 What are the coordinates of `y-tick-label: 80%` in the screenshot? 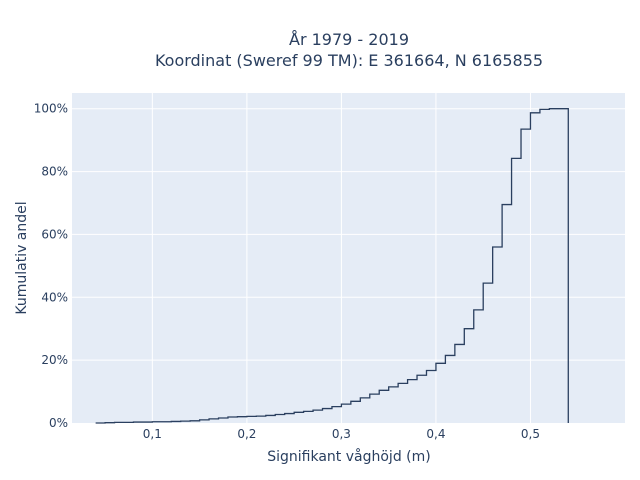 It's located at (54, 172).